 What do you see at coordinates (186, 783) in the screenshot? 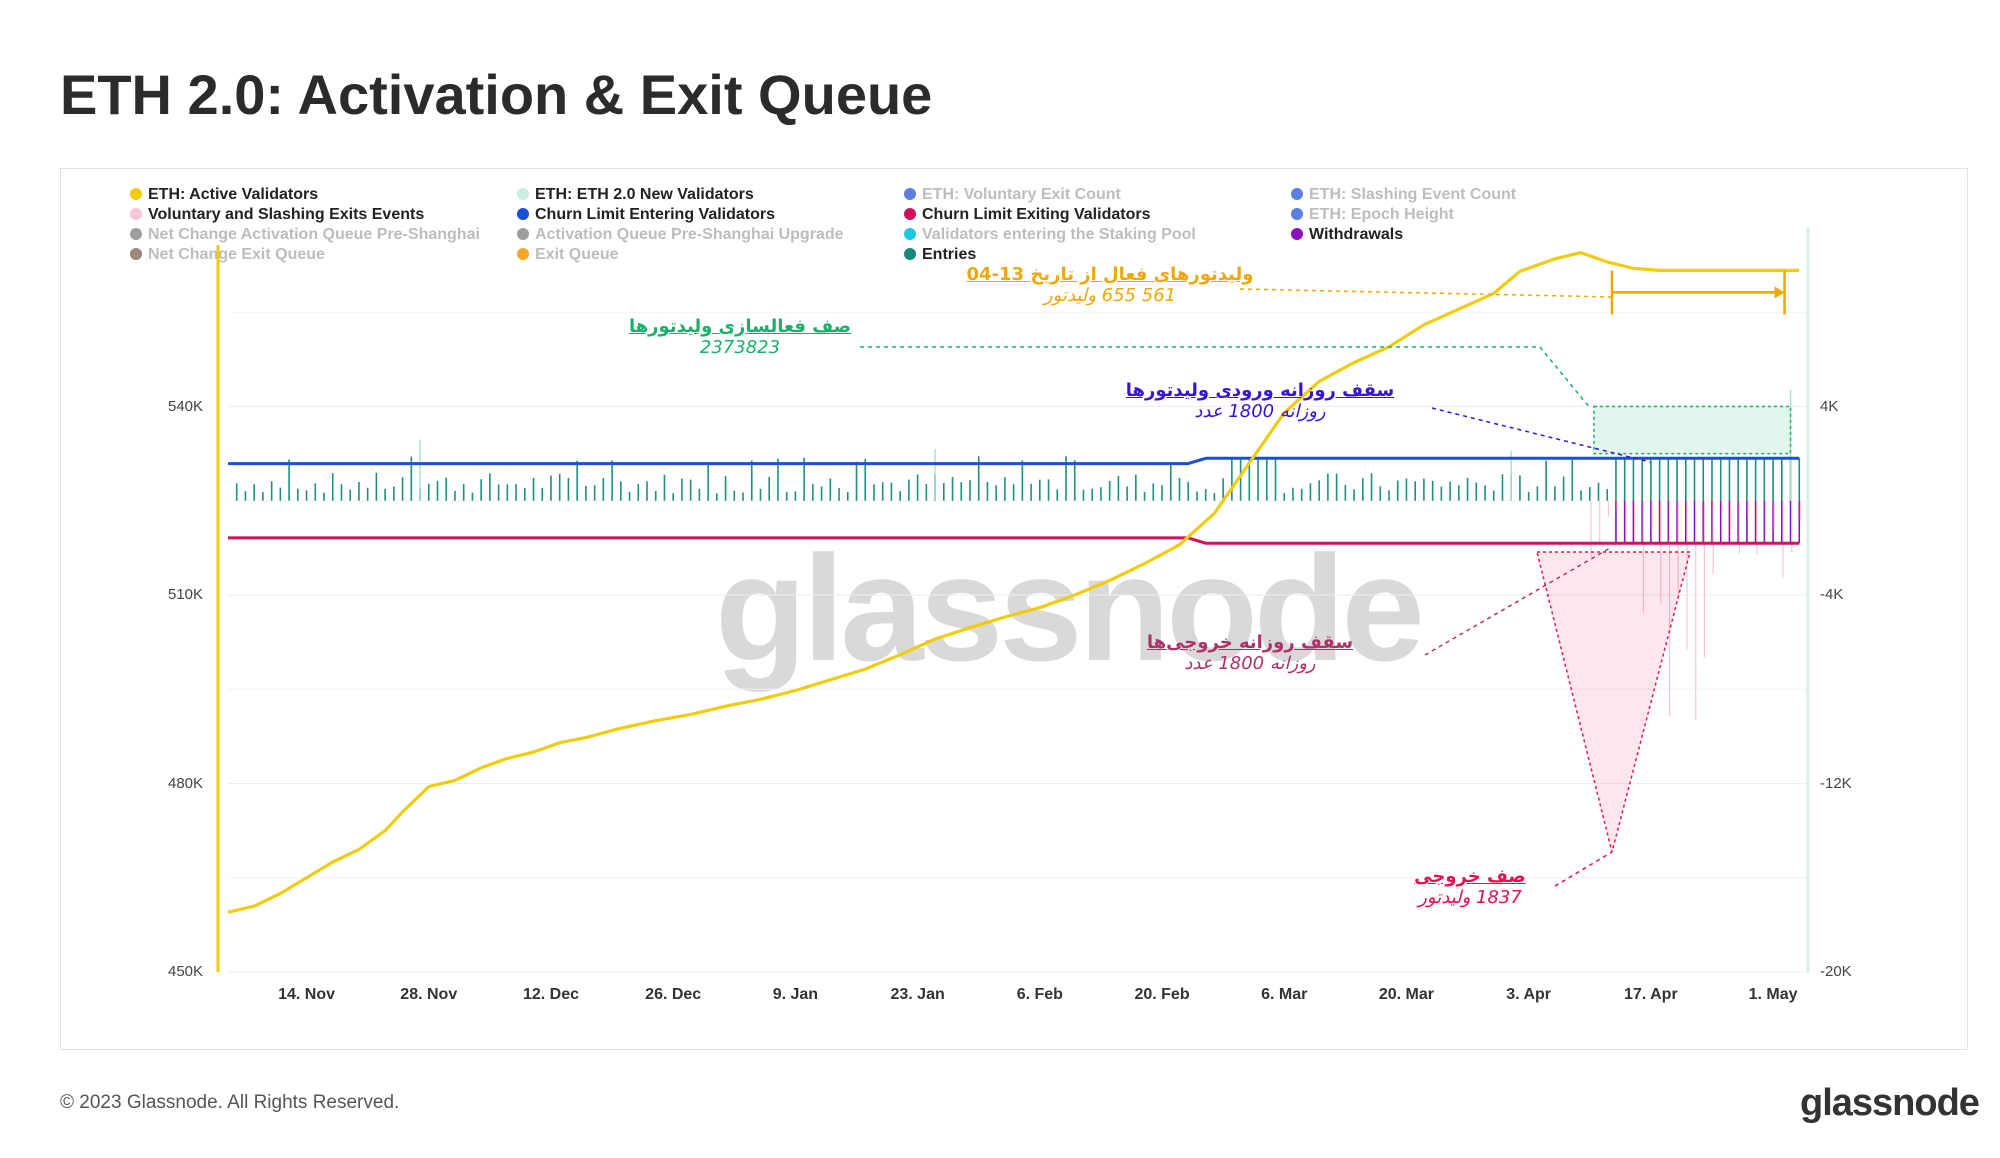
I see `y-tick-label: 480K` at bounding box center [186, 783].